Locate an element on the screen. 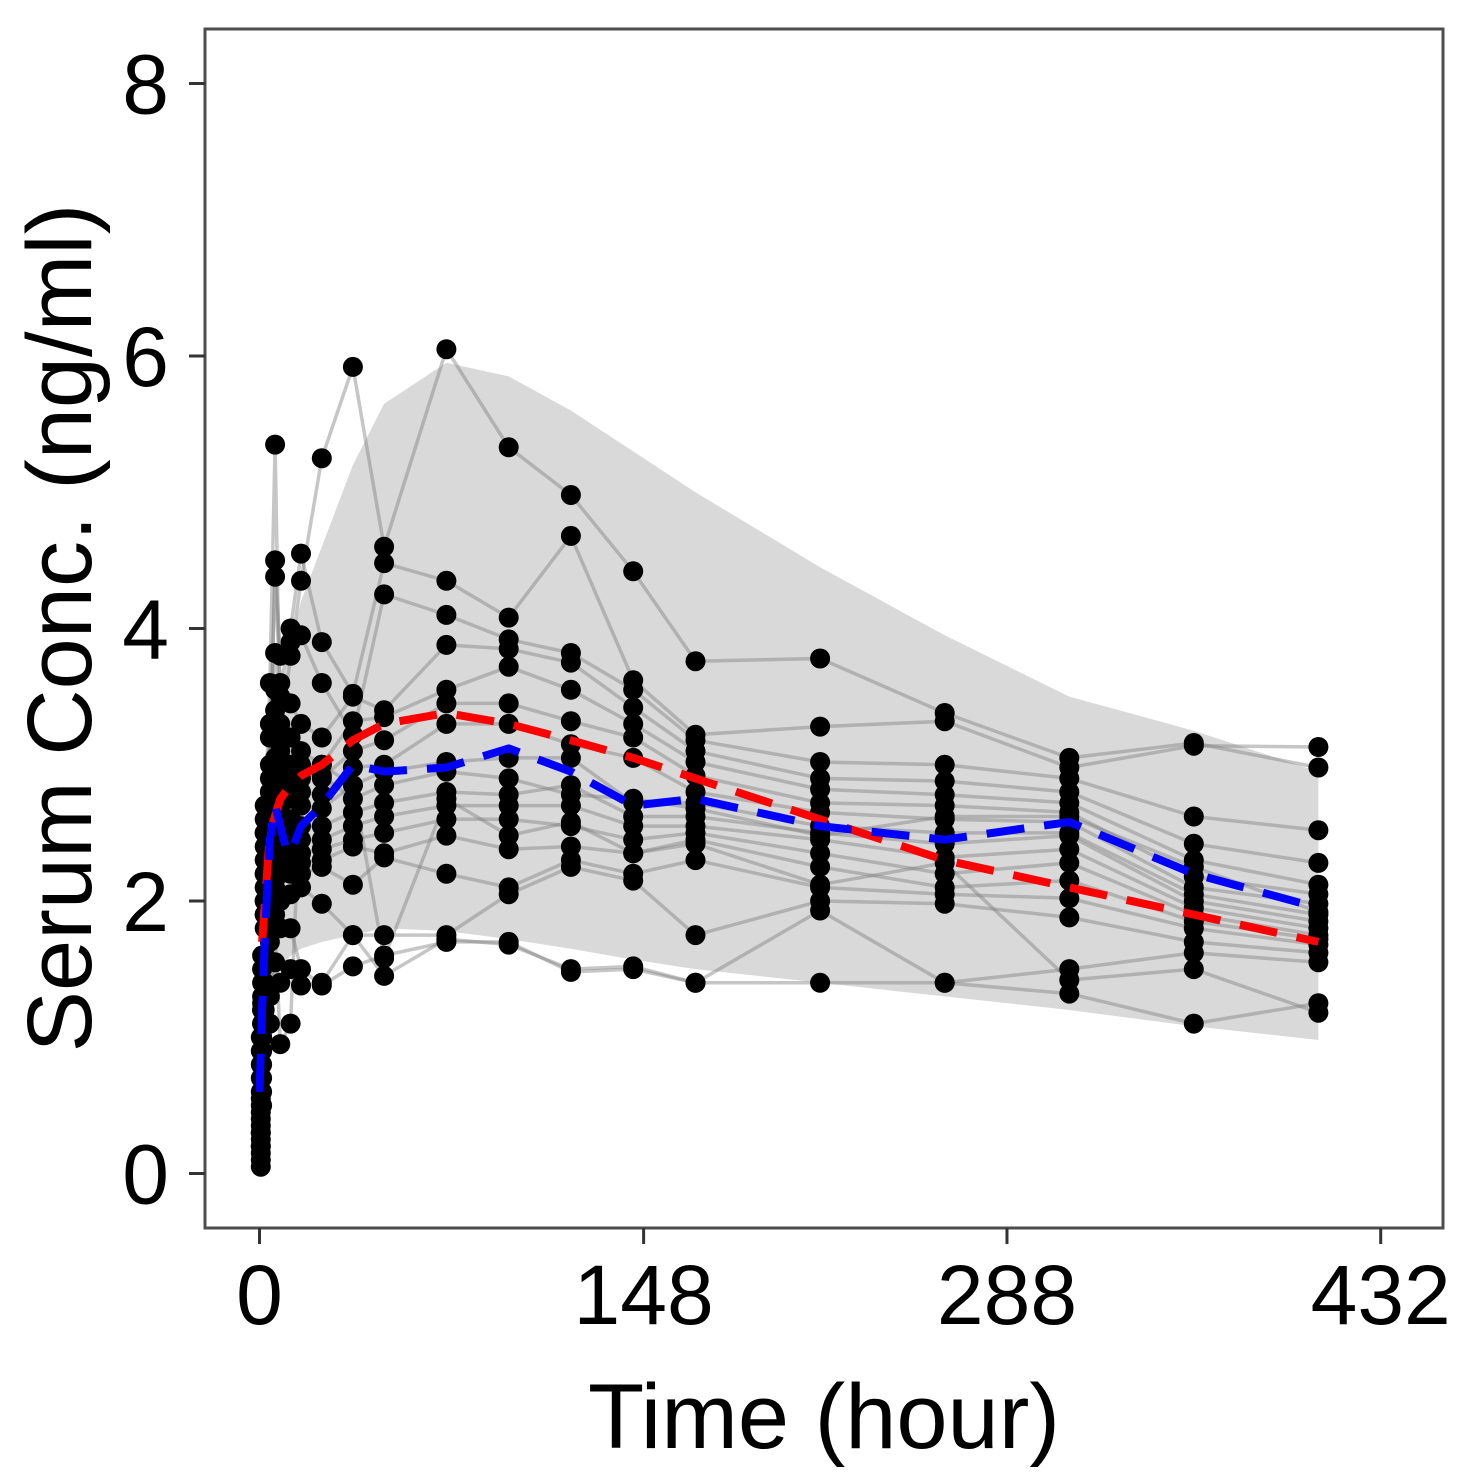  y-tick-label: 0 is located at coordinates (145, 1175).